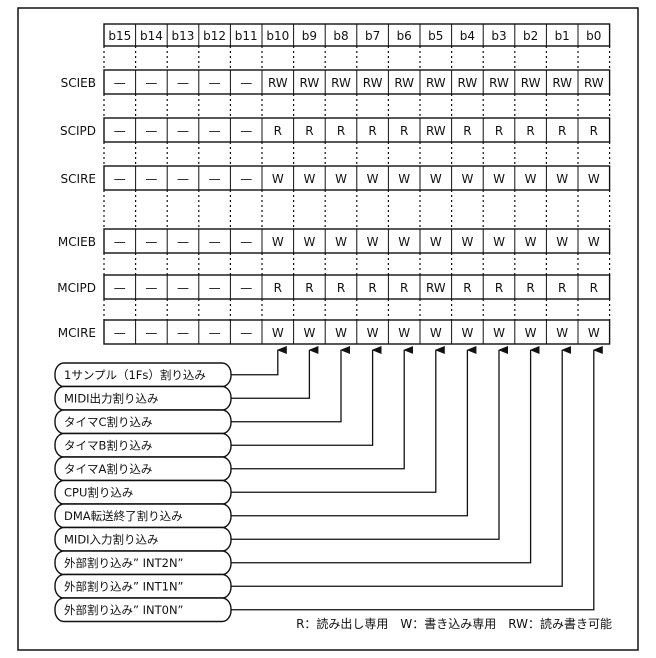 The image size is (656, 658). Describe the element at coordinates (340, 36) in the screenshot. I see `bit-header-b8: b8` at that location.